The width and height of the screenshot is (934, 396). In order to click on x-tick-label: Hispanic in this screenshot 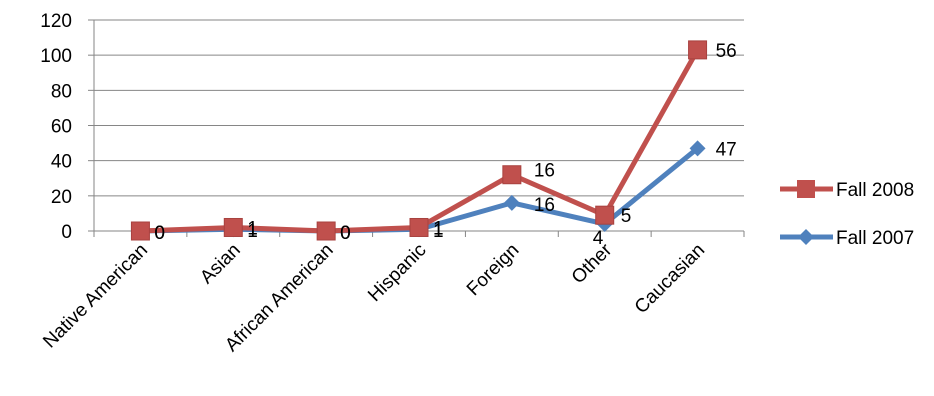, I will do `click(397, 273)`.